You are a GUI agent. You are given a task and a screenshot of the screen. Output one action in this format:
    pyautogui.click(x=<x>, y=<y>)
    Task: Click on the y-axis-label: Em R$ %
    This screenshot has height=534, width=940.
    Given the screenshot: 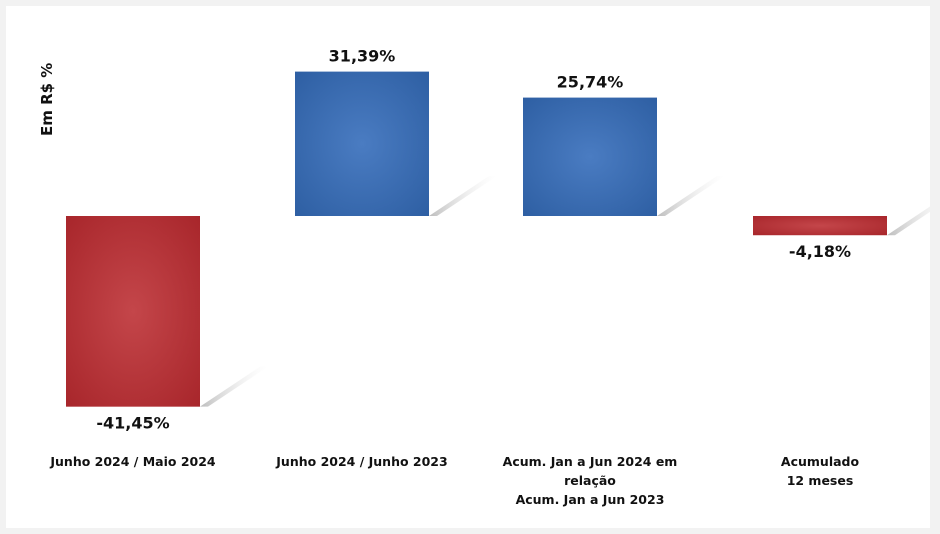 What is the action you would take?
    pyautogui.click(x=47, y=99)
    